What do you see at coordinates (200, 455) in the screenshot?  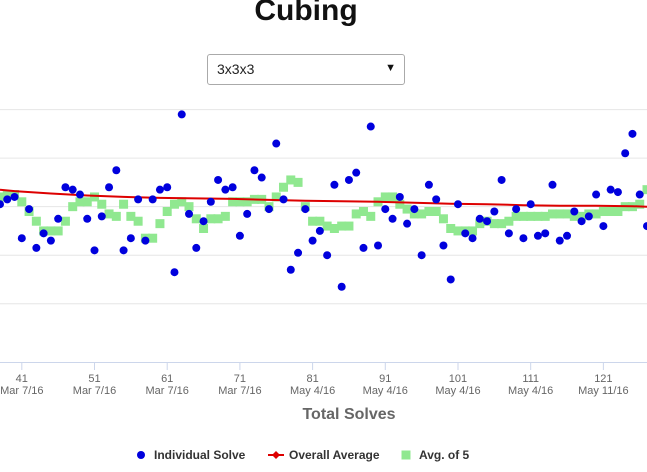 I see `legend-label: Individual Solve` at bounding box center [200, 455].